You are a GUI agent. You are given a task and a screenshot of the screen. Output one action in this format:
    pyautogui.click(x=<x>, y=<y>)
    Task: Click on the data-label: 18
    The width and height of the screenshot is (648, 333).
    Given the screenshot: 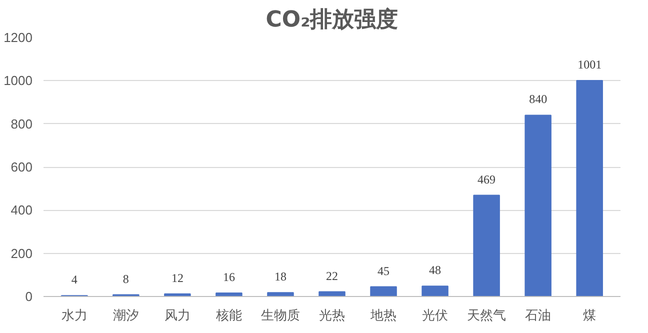 What is the action you would take?
    pyautogui.click(x=280, y=277)
    